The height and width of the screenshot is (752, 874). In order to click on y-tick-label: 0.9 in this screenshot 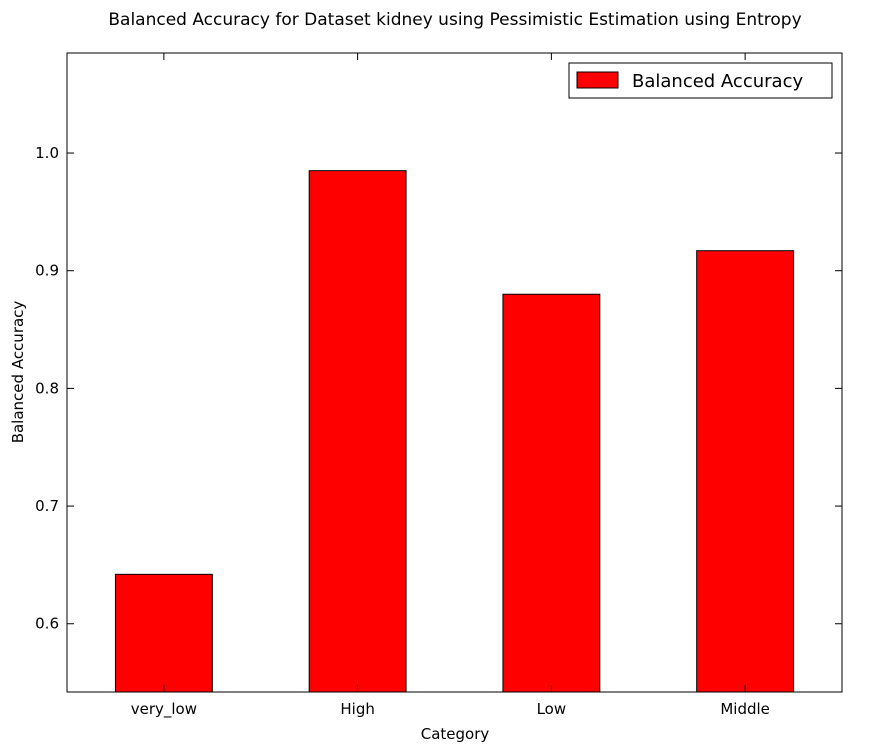, I will do `click(47, 271)`.